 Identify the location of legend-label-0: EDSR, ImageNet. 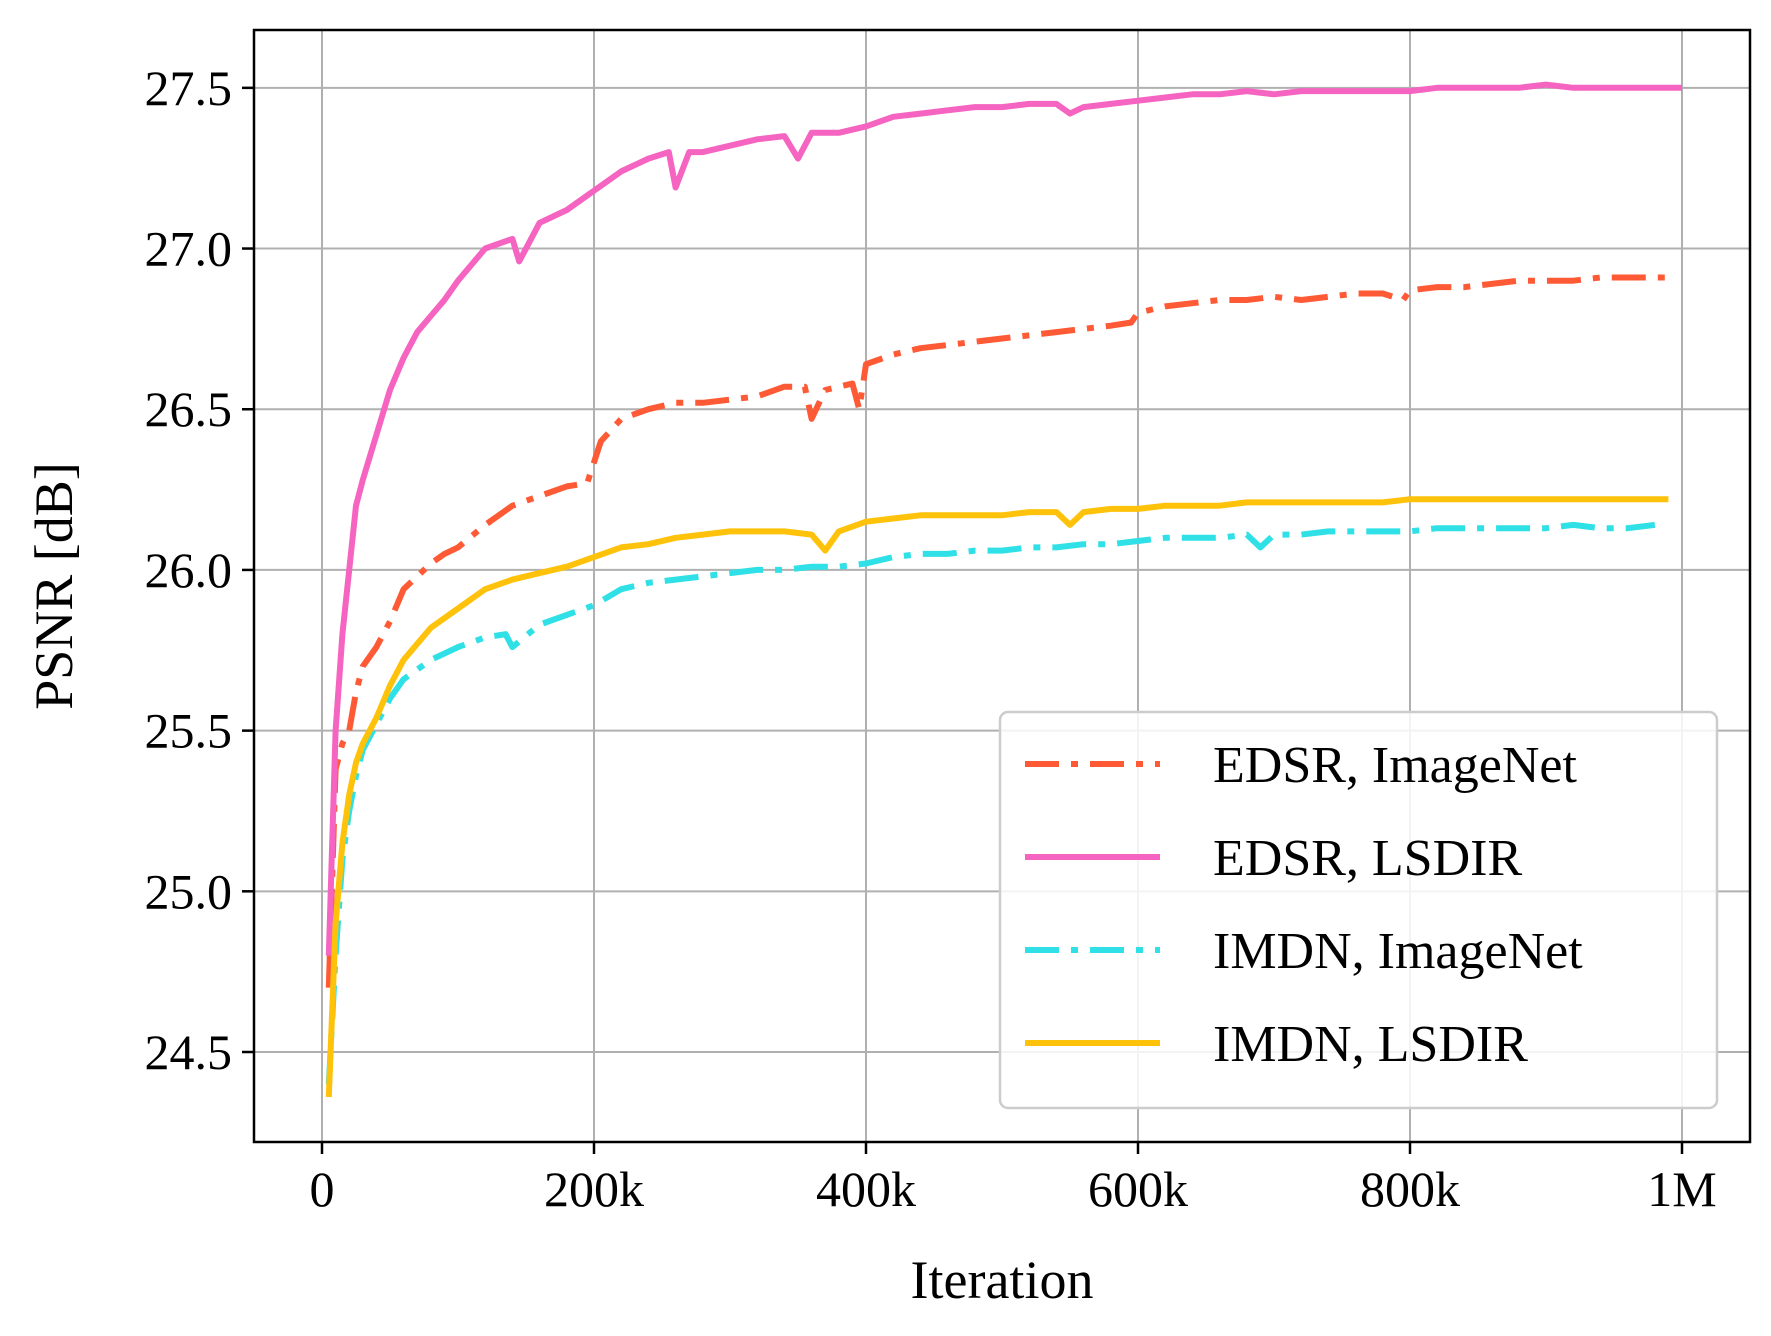
(1395, 765).